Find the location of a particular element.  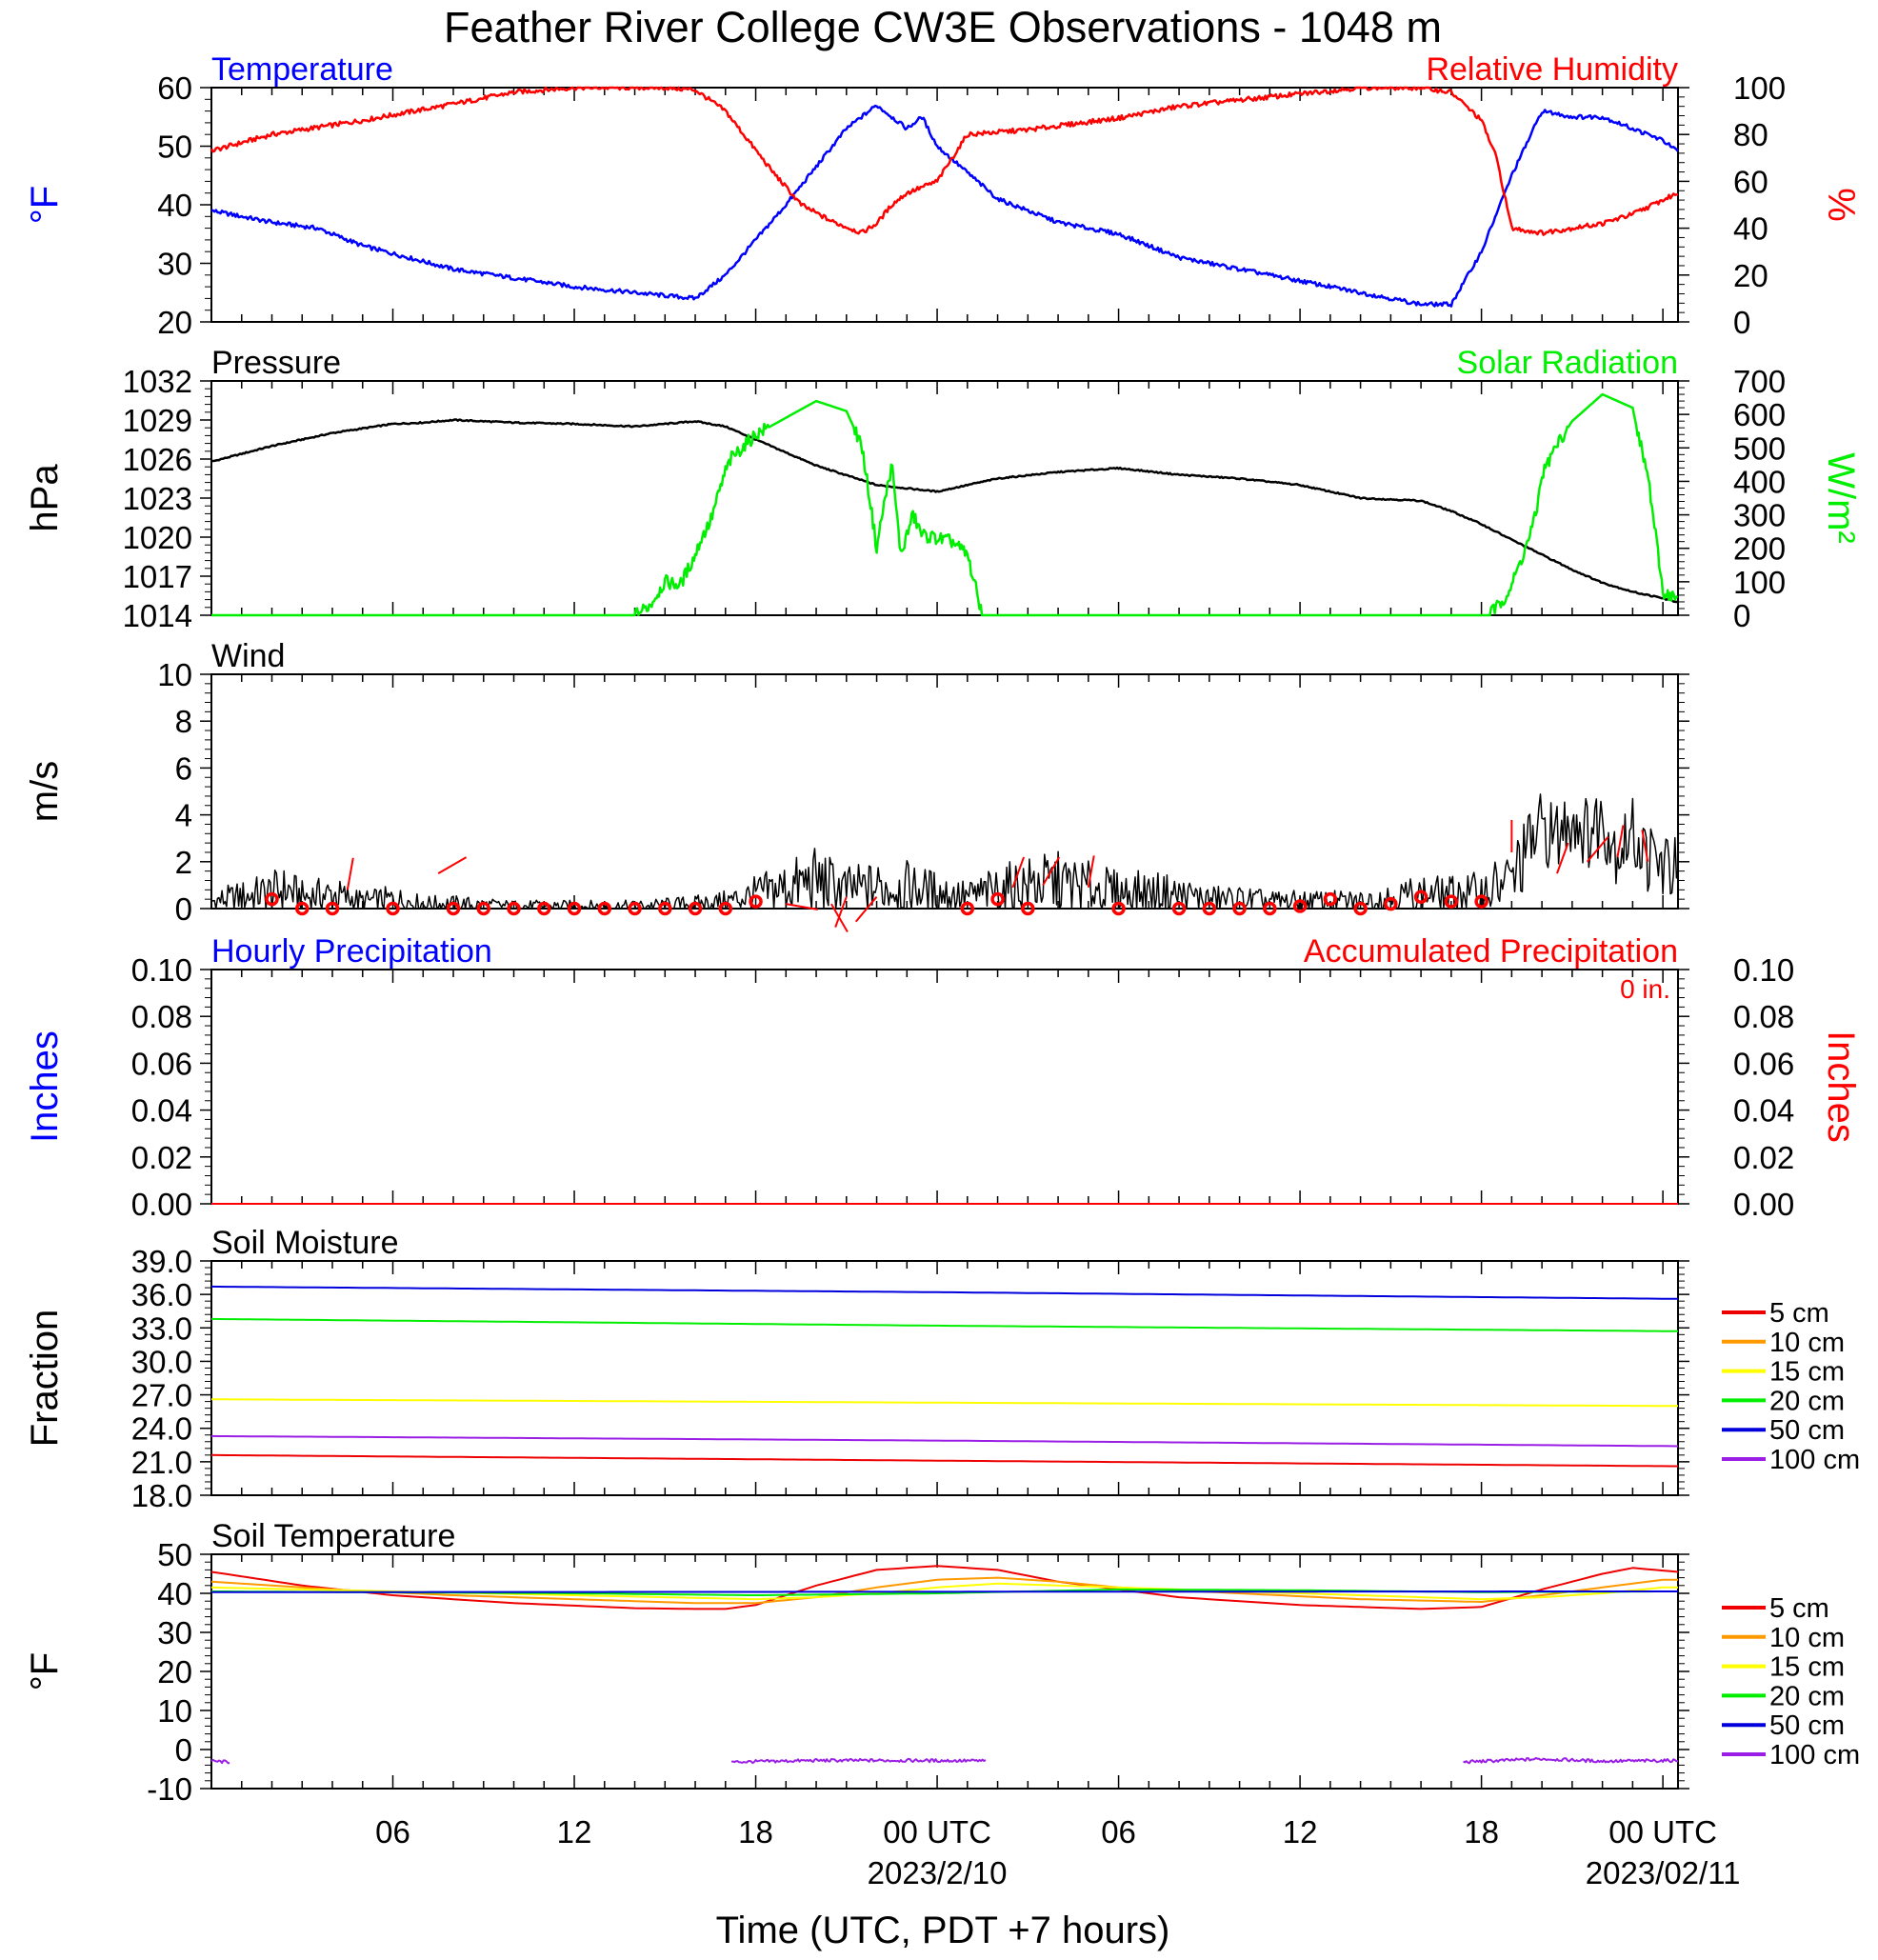

y-right-tick-label: 0.08 is located at coordinates (1763, 1016).